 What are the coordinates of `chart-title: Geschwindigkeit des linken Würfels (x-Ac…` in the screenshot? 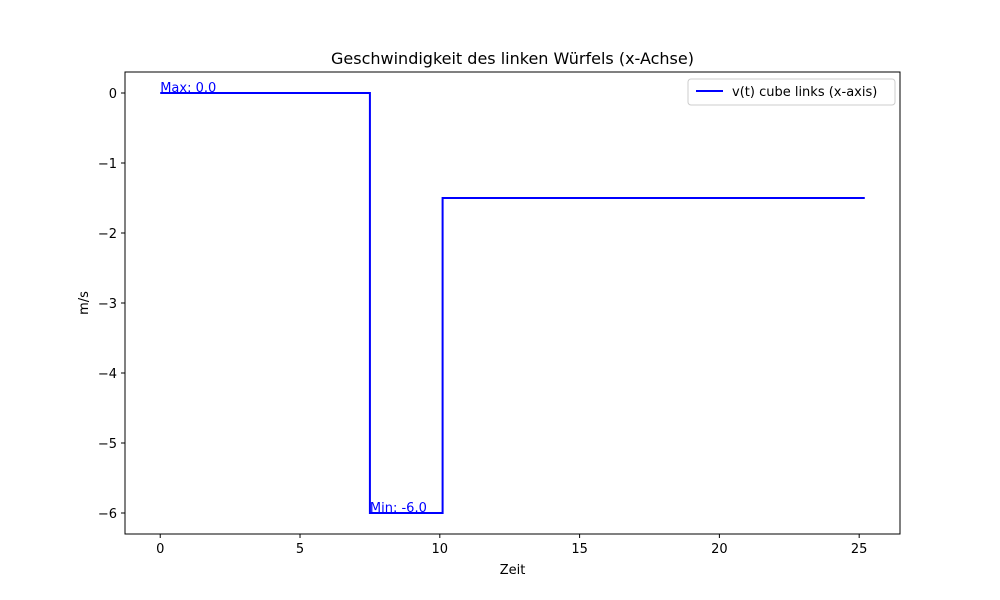 It's located at (512, 58).